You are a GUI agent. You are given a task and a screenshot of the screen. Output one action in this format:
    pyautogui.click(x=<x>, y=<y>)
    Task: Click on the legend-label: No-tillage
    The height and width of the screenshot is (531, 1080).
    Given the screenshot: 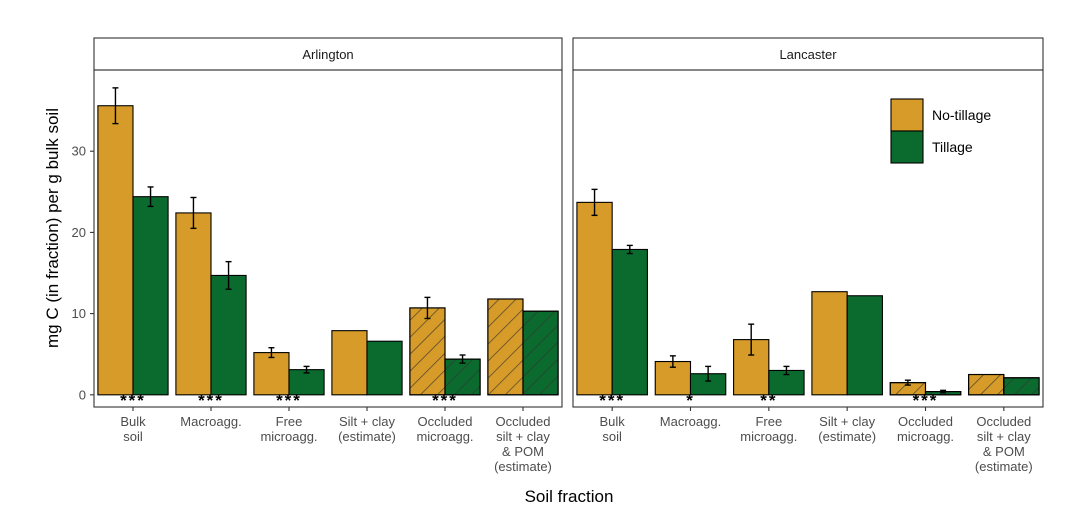 What is the action you would take?
    pyautogui.click(x=961, y=115)
    